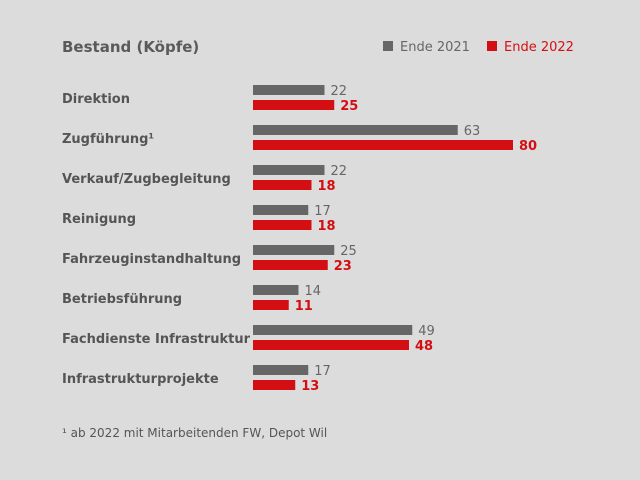 The width and height of the screenshot is (640, 480). Describe the element at coordinates (156, 339) in the screenshot. I see `category-label: Fachdienste Infrastruktur` at that location.